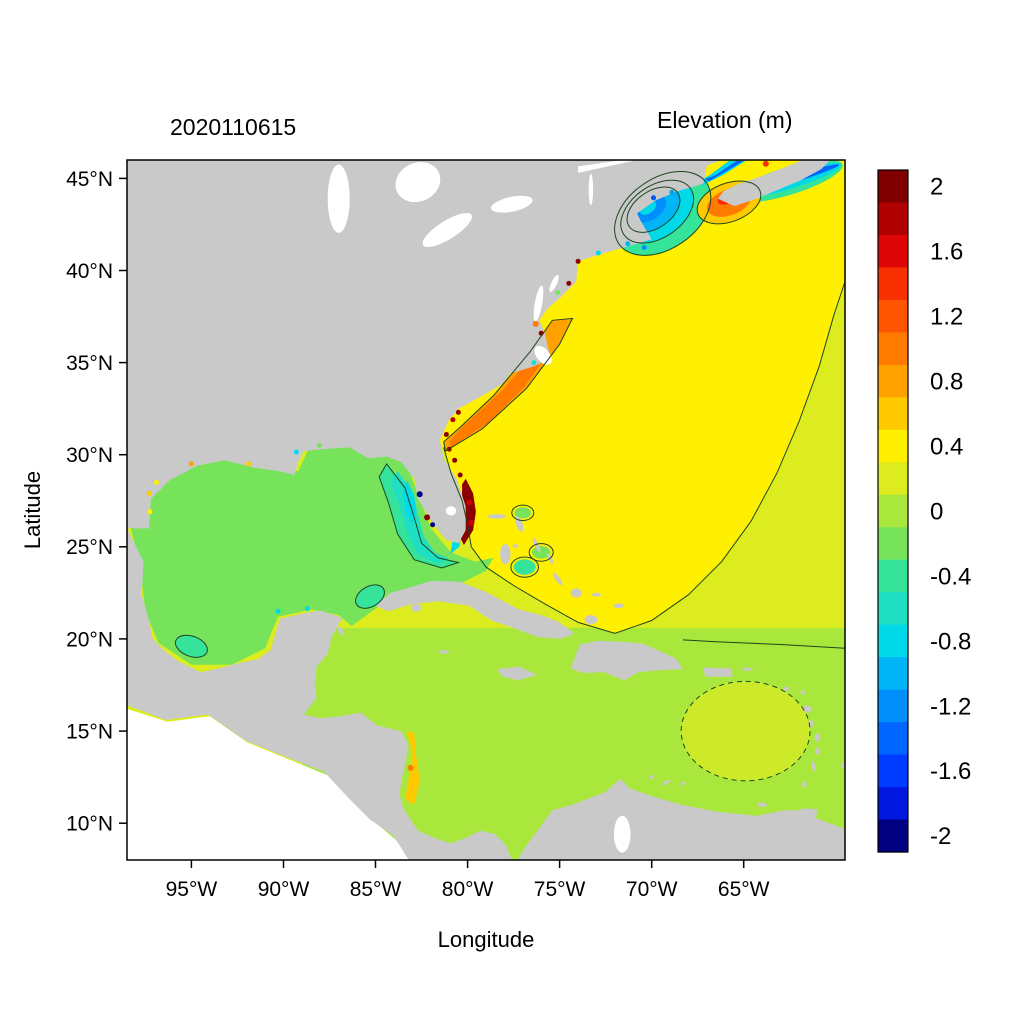 The image size is (1024, 1029). I want to click on colorbar-tick-label: -1.2, so click(950, 706).